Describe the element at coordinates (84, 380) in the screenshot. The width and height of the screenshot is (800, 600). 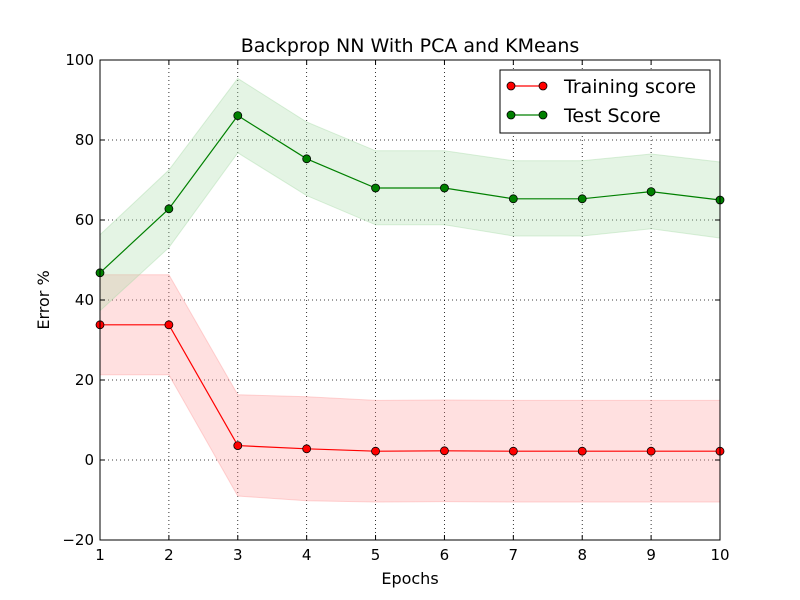
I see `y-tick-label: 20` at that location.